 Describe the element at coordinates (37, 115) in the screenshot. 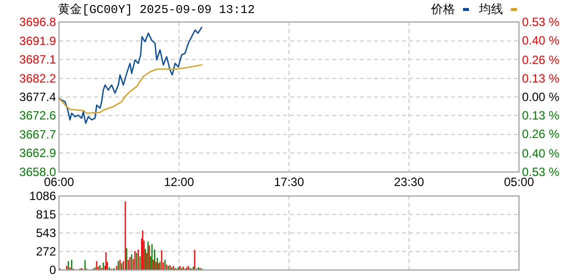

I see `y-tick-label: 3672.6` at that location.